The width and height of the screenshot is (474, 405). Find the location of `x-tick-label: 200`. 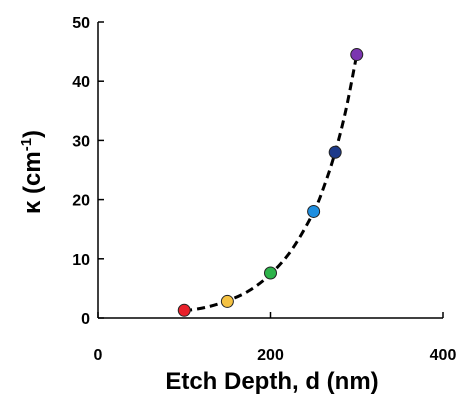

x-tick-label: 200 is located at coordinates (270, 355).